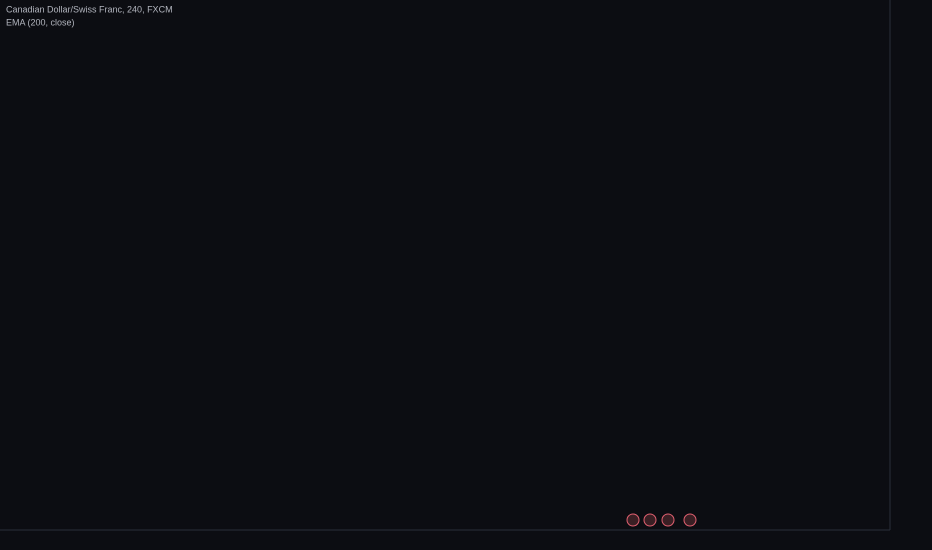 The height and width of the screenshot is (550, 932). I want to click on indicator-label: EMA (200, close), so click(40, 22).